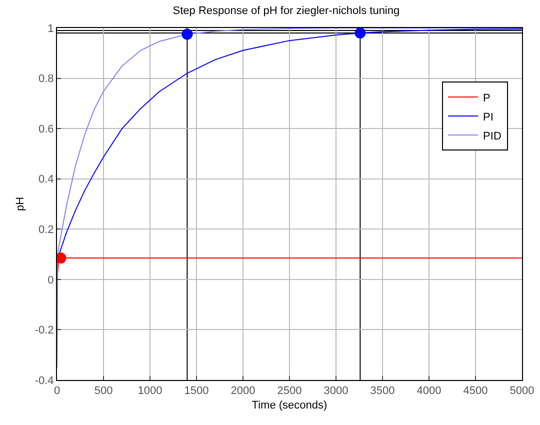 This screenshot has width=540, height=425. Describe the element at coordinates (44, 330) in the screenshot. I see `y-tick-label: -0.2` at that location.